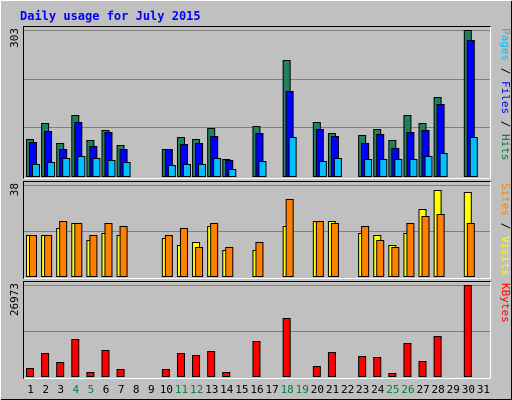 The width and height of the screenshot is (512, 400). Describe the element at coordinates (438, 389) in the screenshot. I see `day-label-28: 28` at that location.